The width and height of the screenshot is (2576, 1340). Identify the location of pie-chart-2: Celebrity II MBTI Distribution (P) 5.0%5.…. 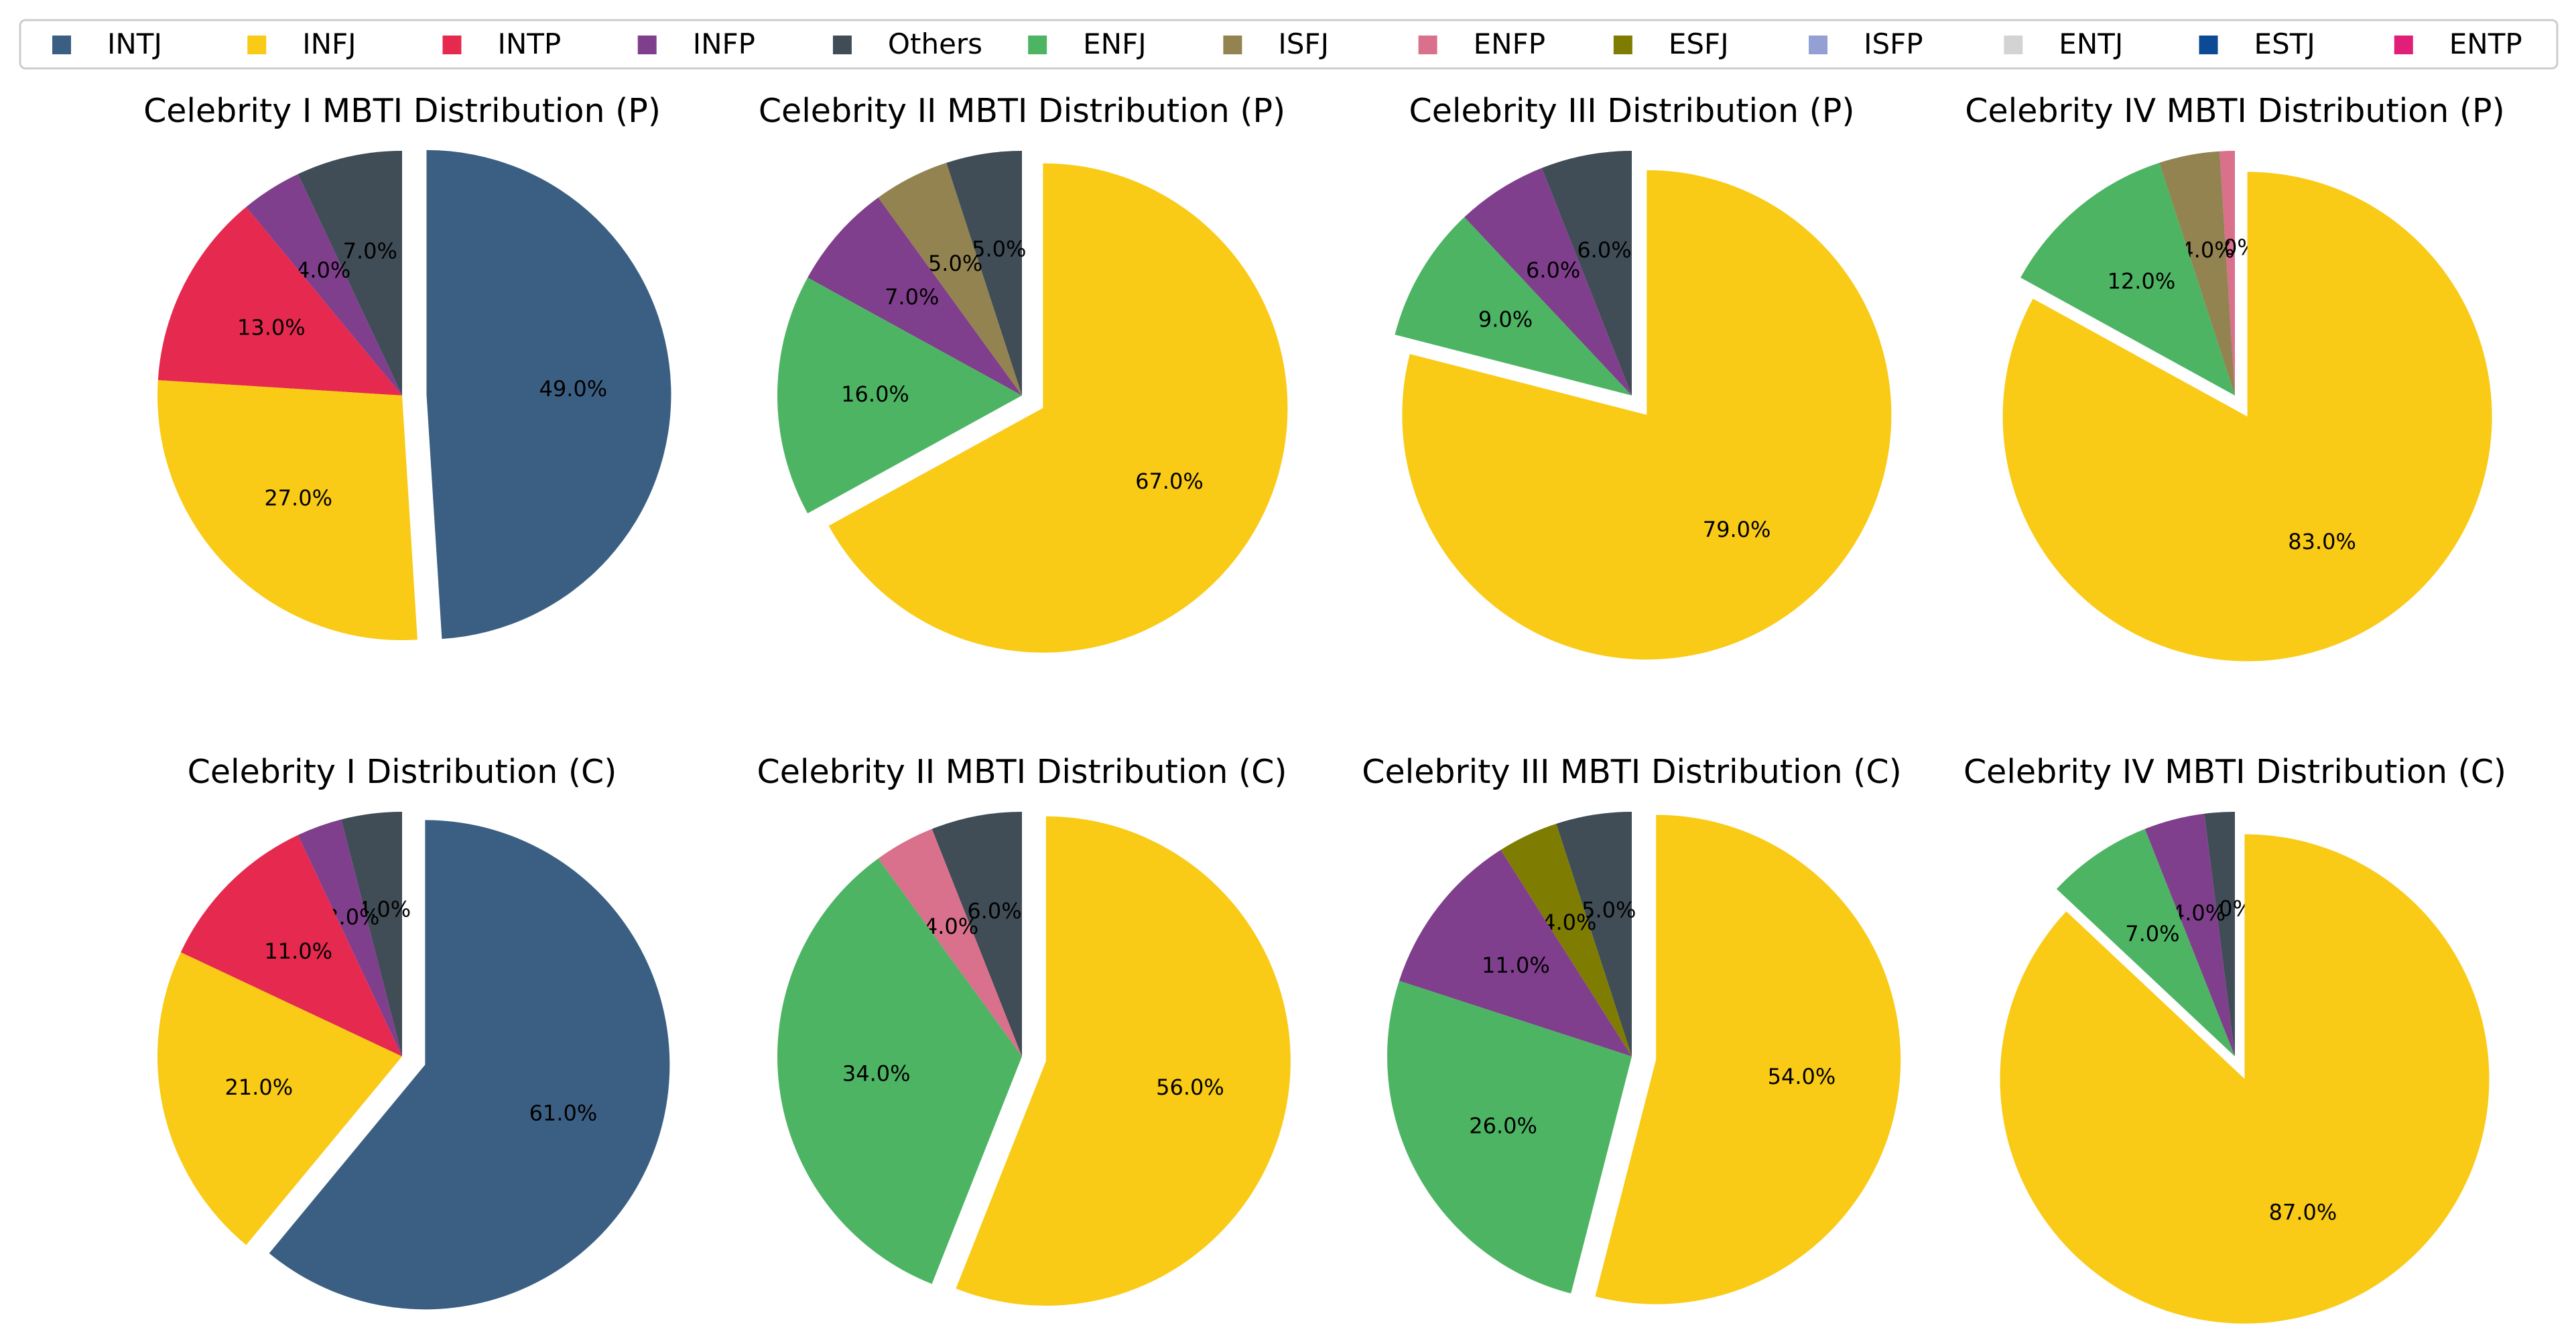
(1023, 372).